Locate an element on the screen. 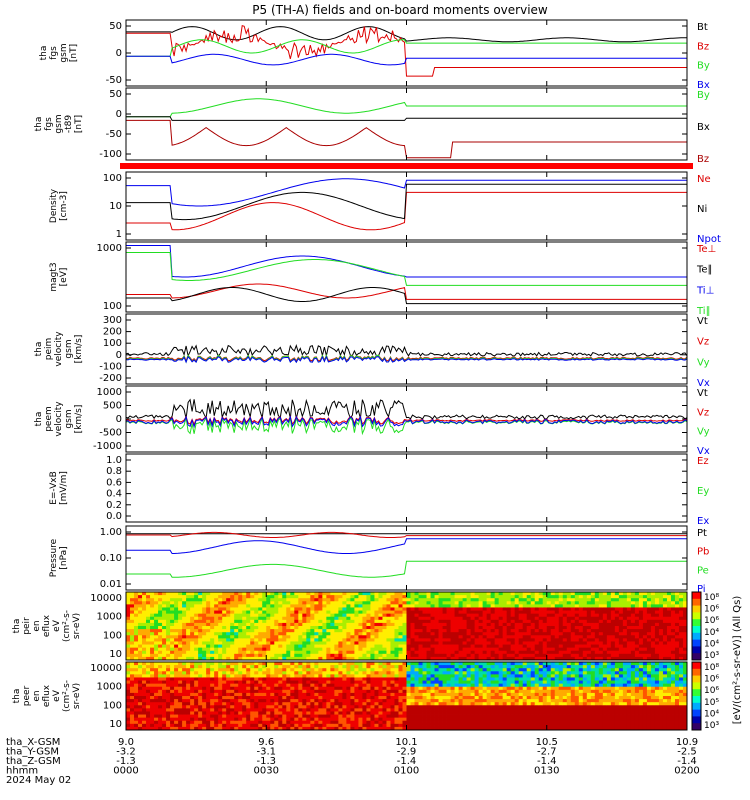  legend-Te∥: Te∥ is located at coordinates (704, 270).